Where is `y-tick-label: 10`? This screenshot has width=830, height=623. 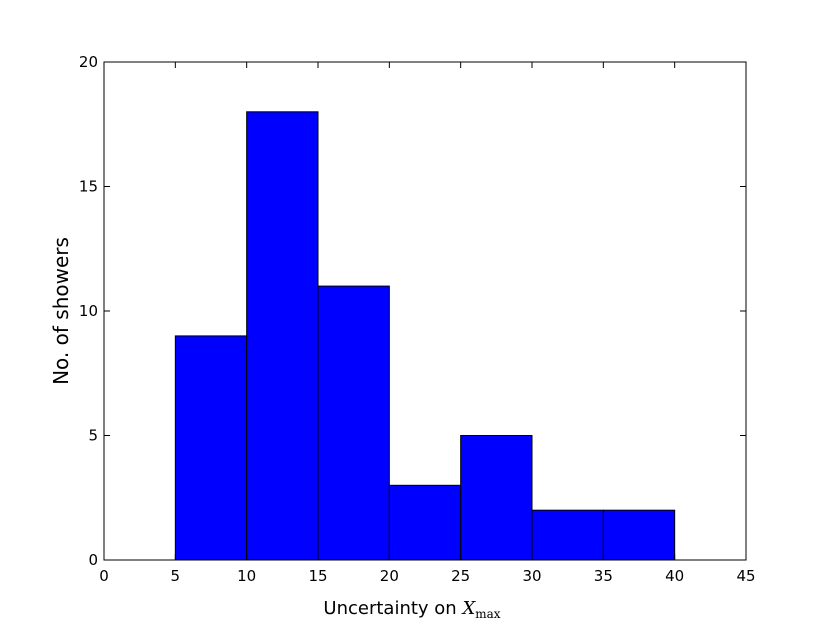 y-tick-label: 10 is located at coordinates (88, 311).